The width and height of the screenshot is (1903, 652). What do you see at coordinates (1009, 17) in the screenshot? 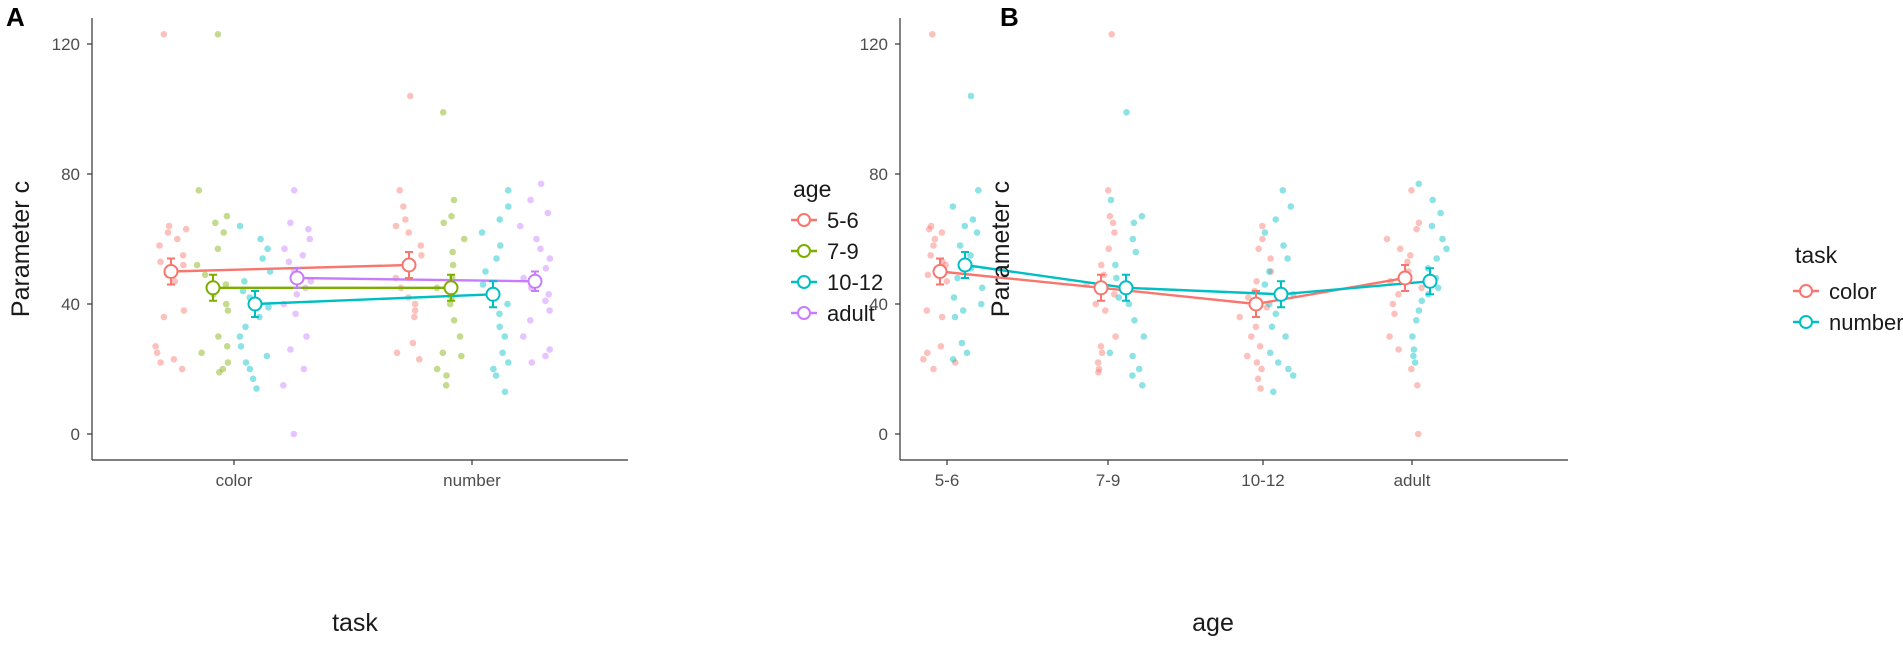
I see `panel-b-letter: B` at bounding box center [1009, 17].